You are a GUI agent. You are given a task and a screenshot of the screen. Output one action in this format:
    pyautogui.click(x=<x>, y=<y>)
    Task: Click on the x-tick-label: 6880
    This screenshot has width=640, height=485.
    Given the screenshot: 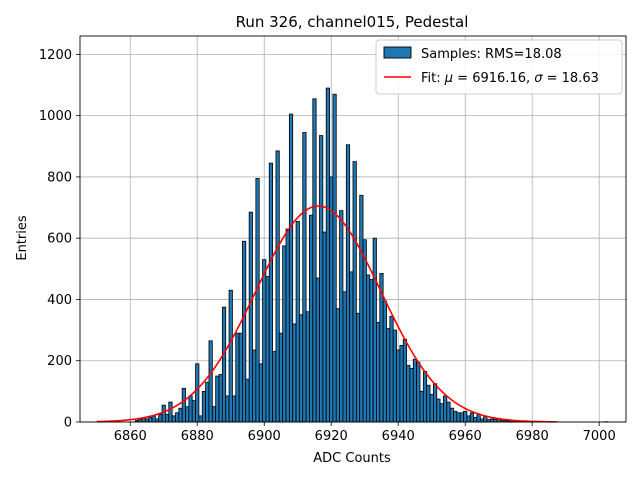 What is the action you would take?
    pyautogui.click(x=197, y=436)
    